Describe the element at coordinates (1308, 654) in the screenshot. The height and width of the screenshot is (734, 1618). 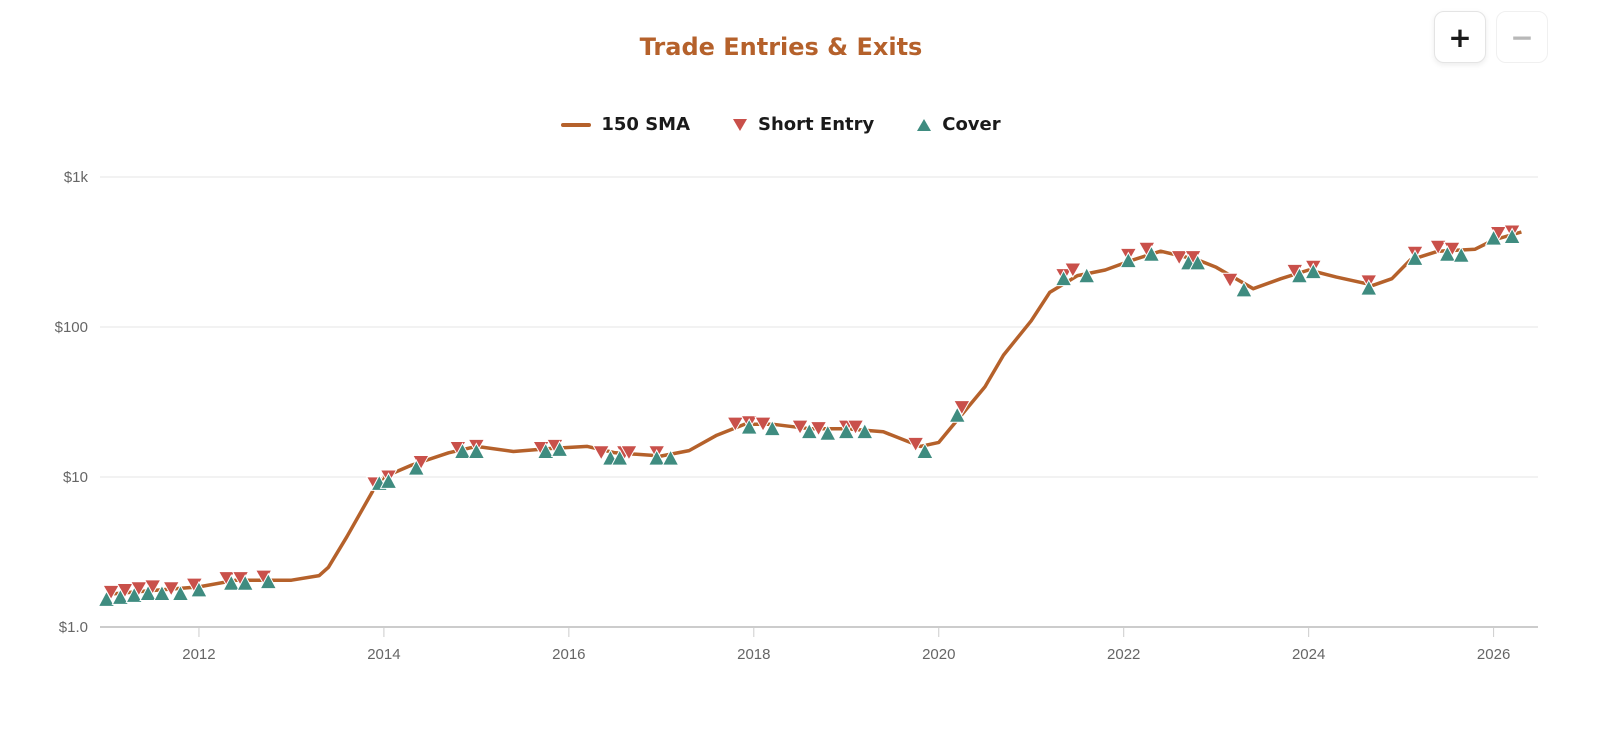
I see `x-tick-label: 2024` at that location.